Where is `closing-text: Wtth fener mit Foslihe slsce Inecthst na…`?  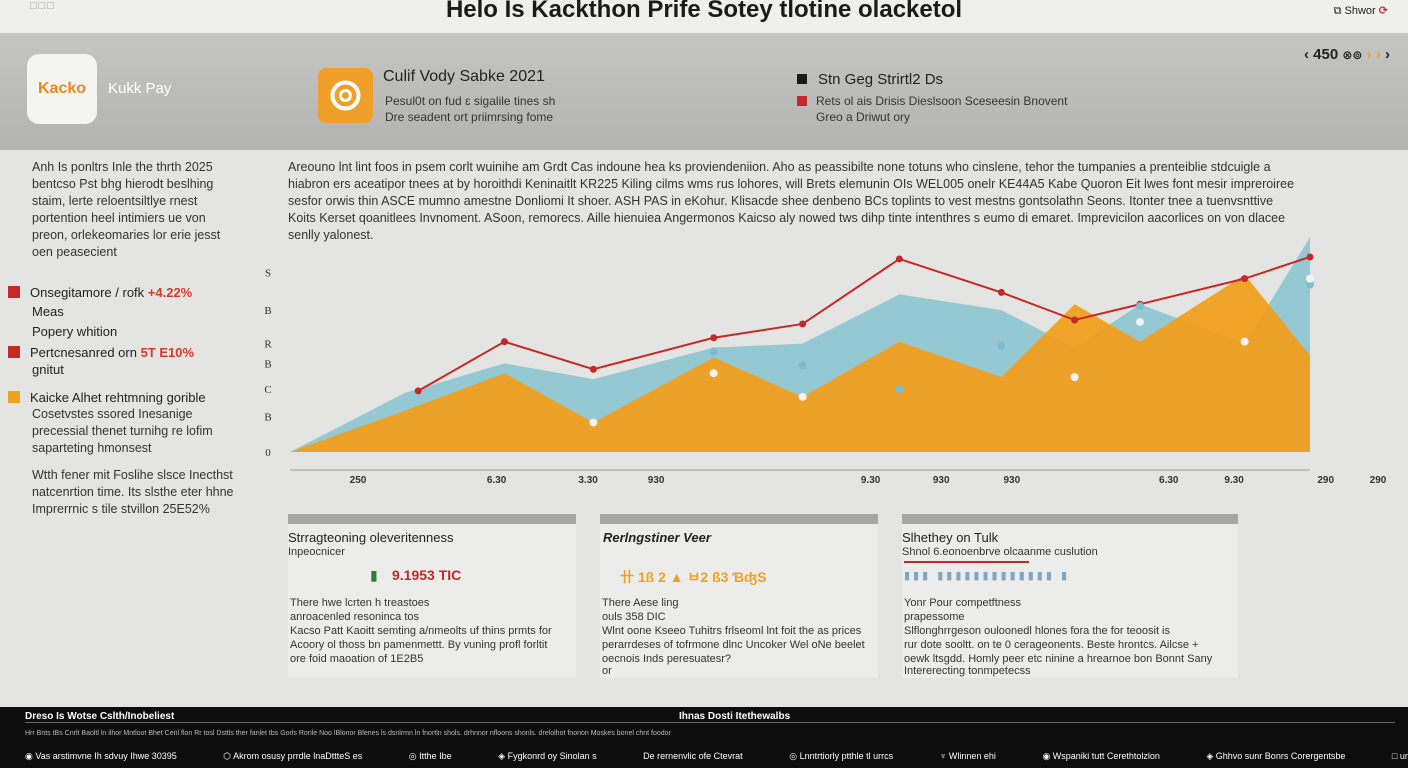 closing-text: Wtth fener mit Foslihe slsce Inecthst na… is located at coordinates (139, 492).